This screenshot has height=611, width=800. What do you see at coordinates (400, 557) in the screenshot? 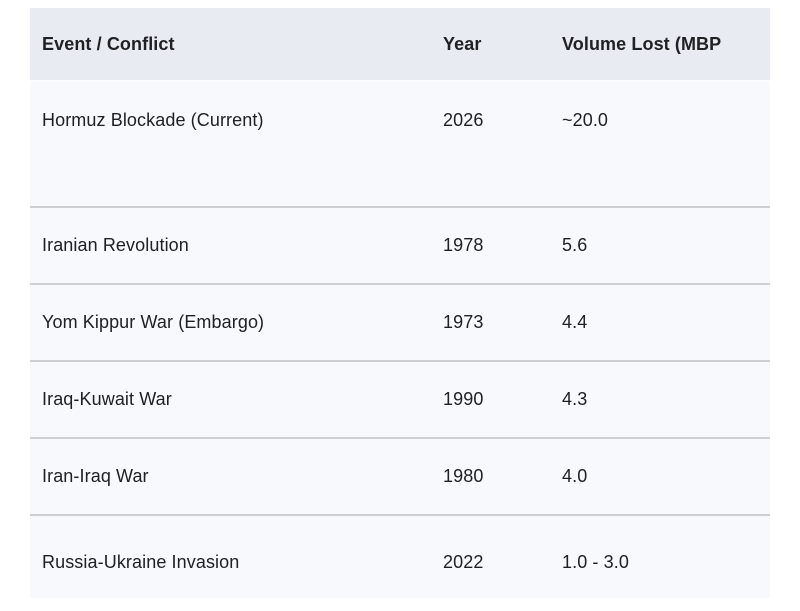
I see `table-row-russia-ukraine-invasion: Russia-Ukraine Invasion 2022 1.0 - 3.0` at bounding box center [400, 557].